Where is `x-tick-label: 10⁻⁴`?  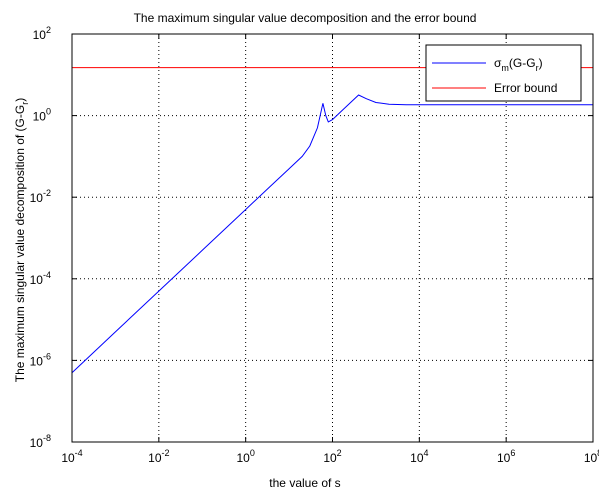 x-tick-label: 10⁻⁴ is located at coordinates (71, 456).